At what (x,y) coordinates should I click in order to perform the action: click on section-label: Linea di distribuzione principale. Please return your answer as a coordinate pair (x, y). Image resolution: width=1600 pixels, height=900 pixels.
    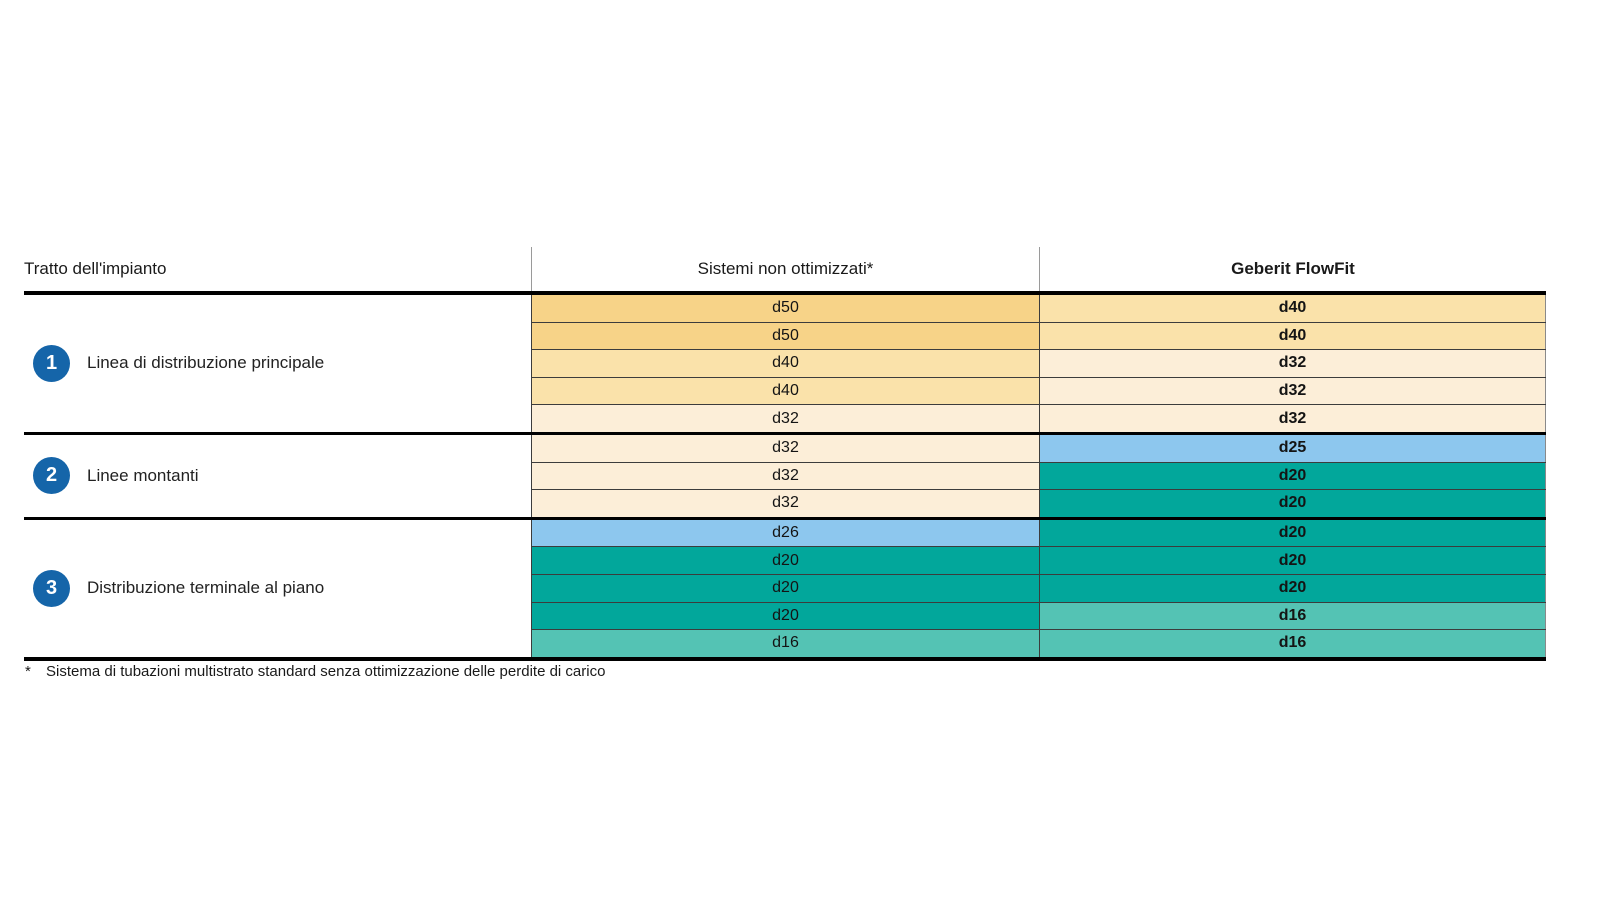
    Looking at the image, I should click on (206, 363).